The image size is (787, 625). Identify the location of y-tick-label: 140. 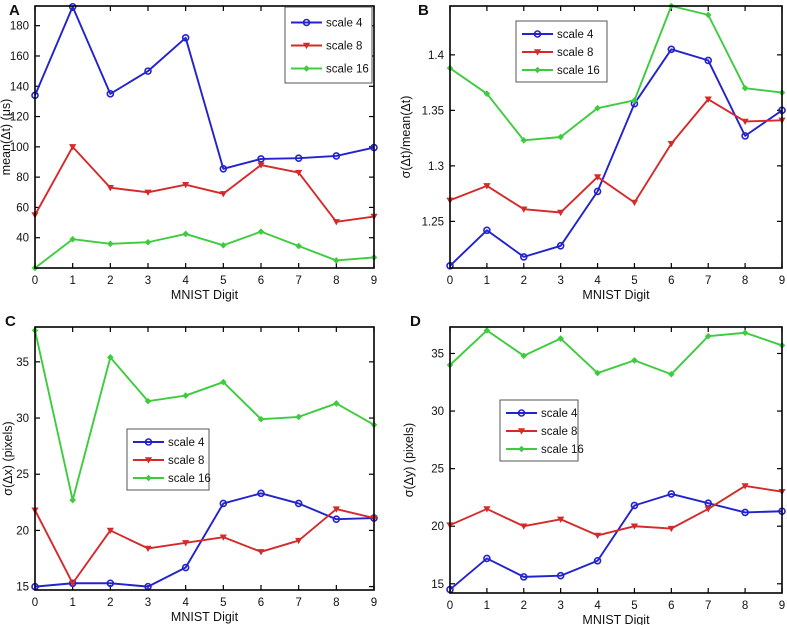
(19, 87).